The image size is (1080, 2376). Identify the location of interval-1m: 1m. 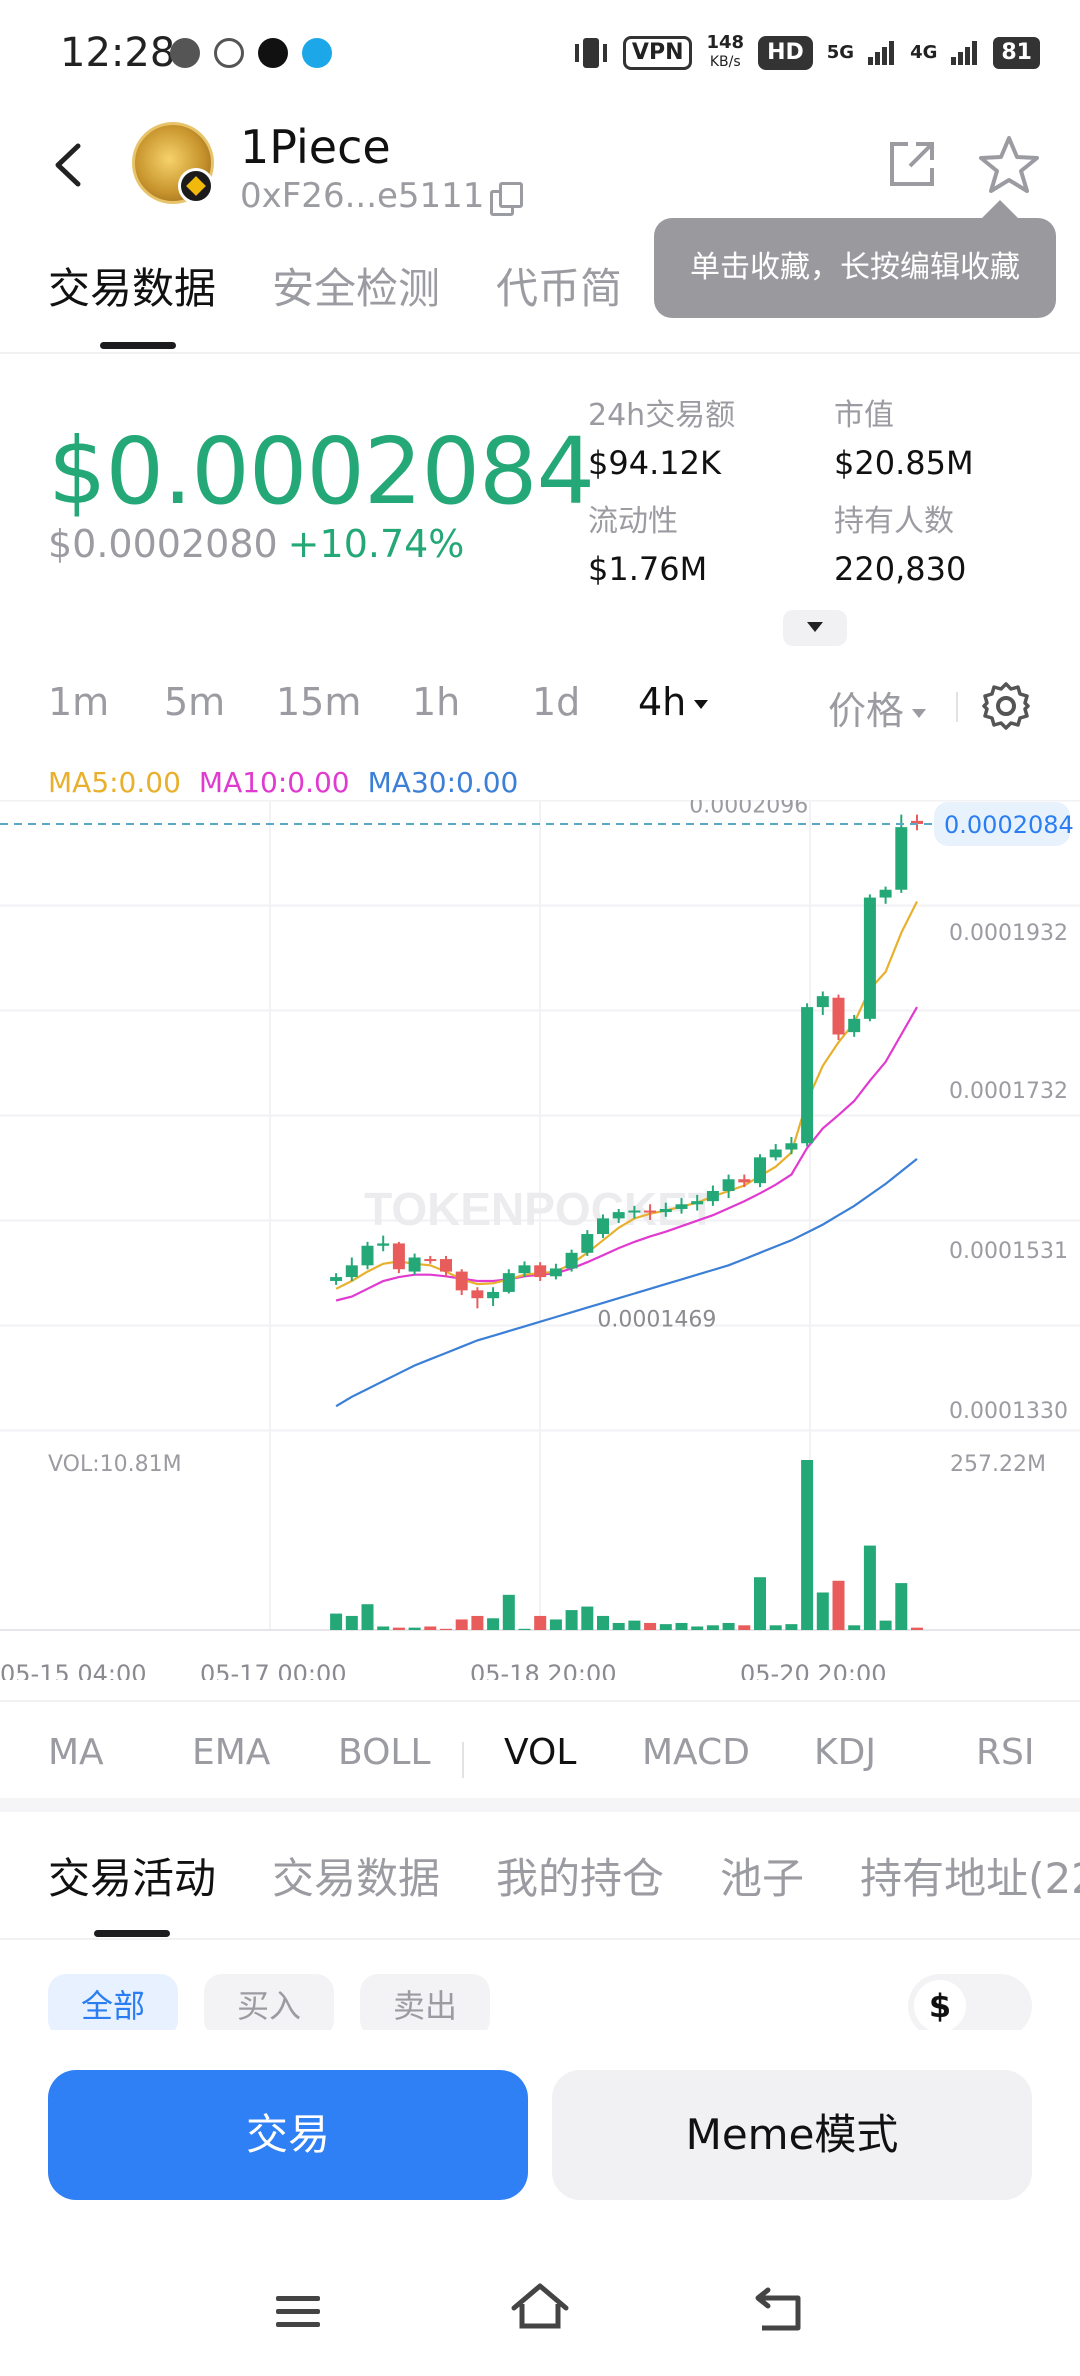
(79, 702).